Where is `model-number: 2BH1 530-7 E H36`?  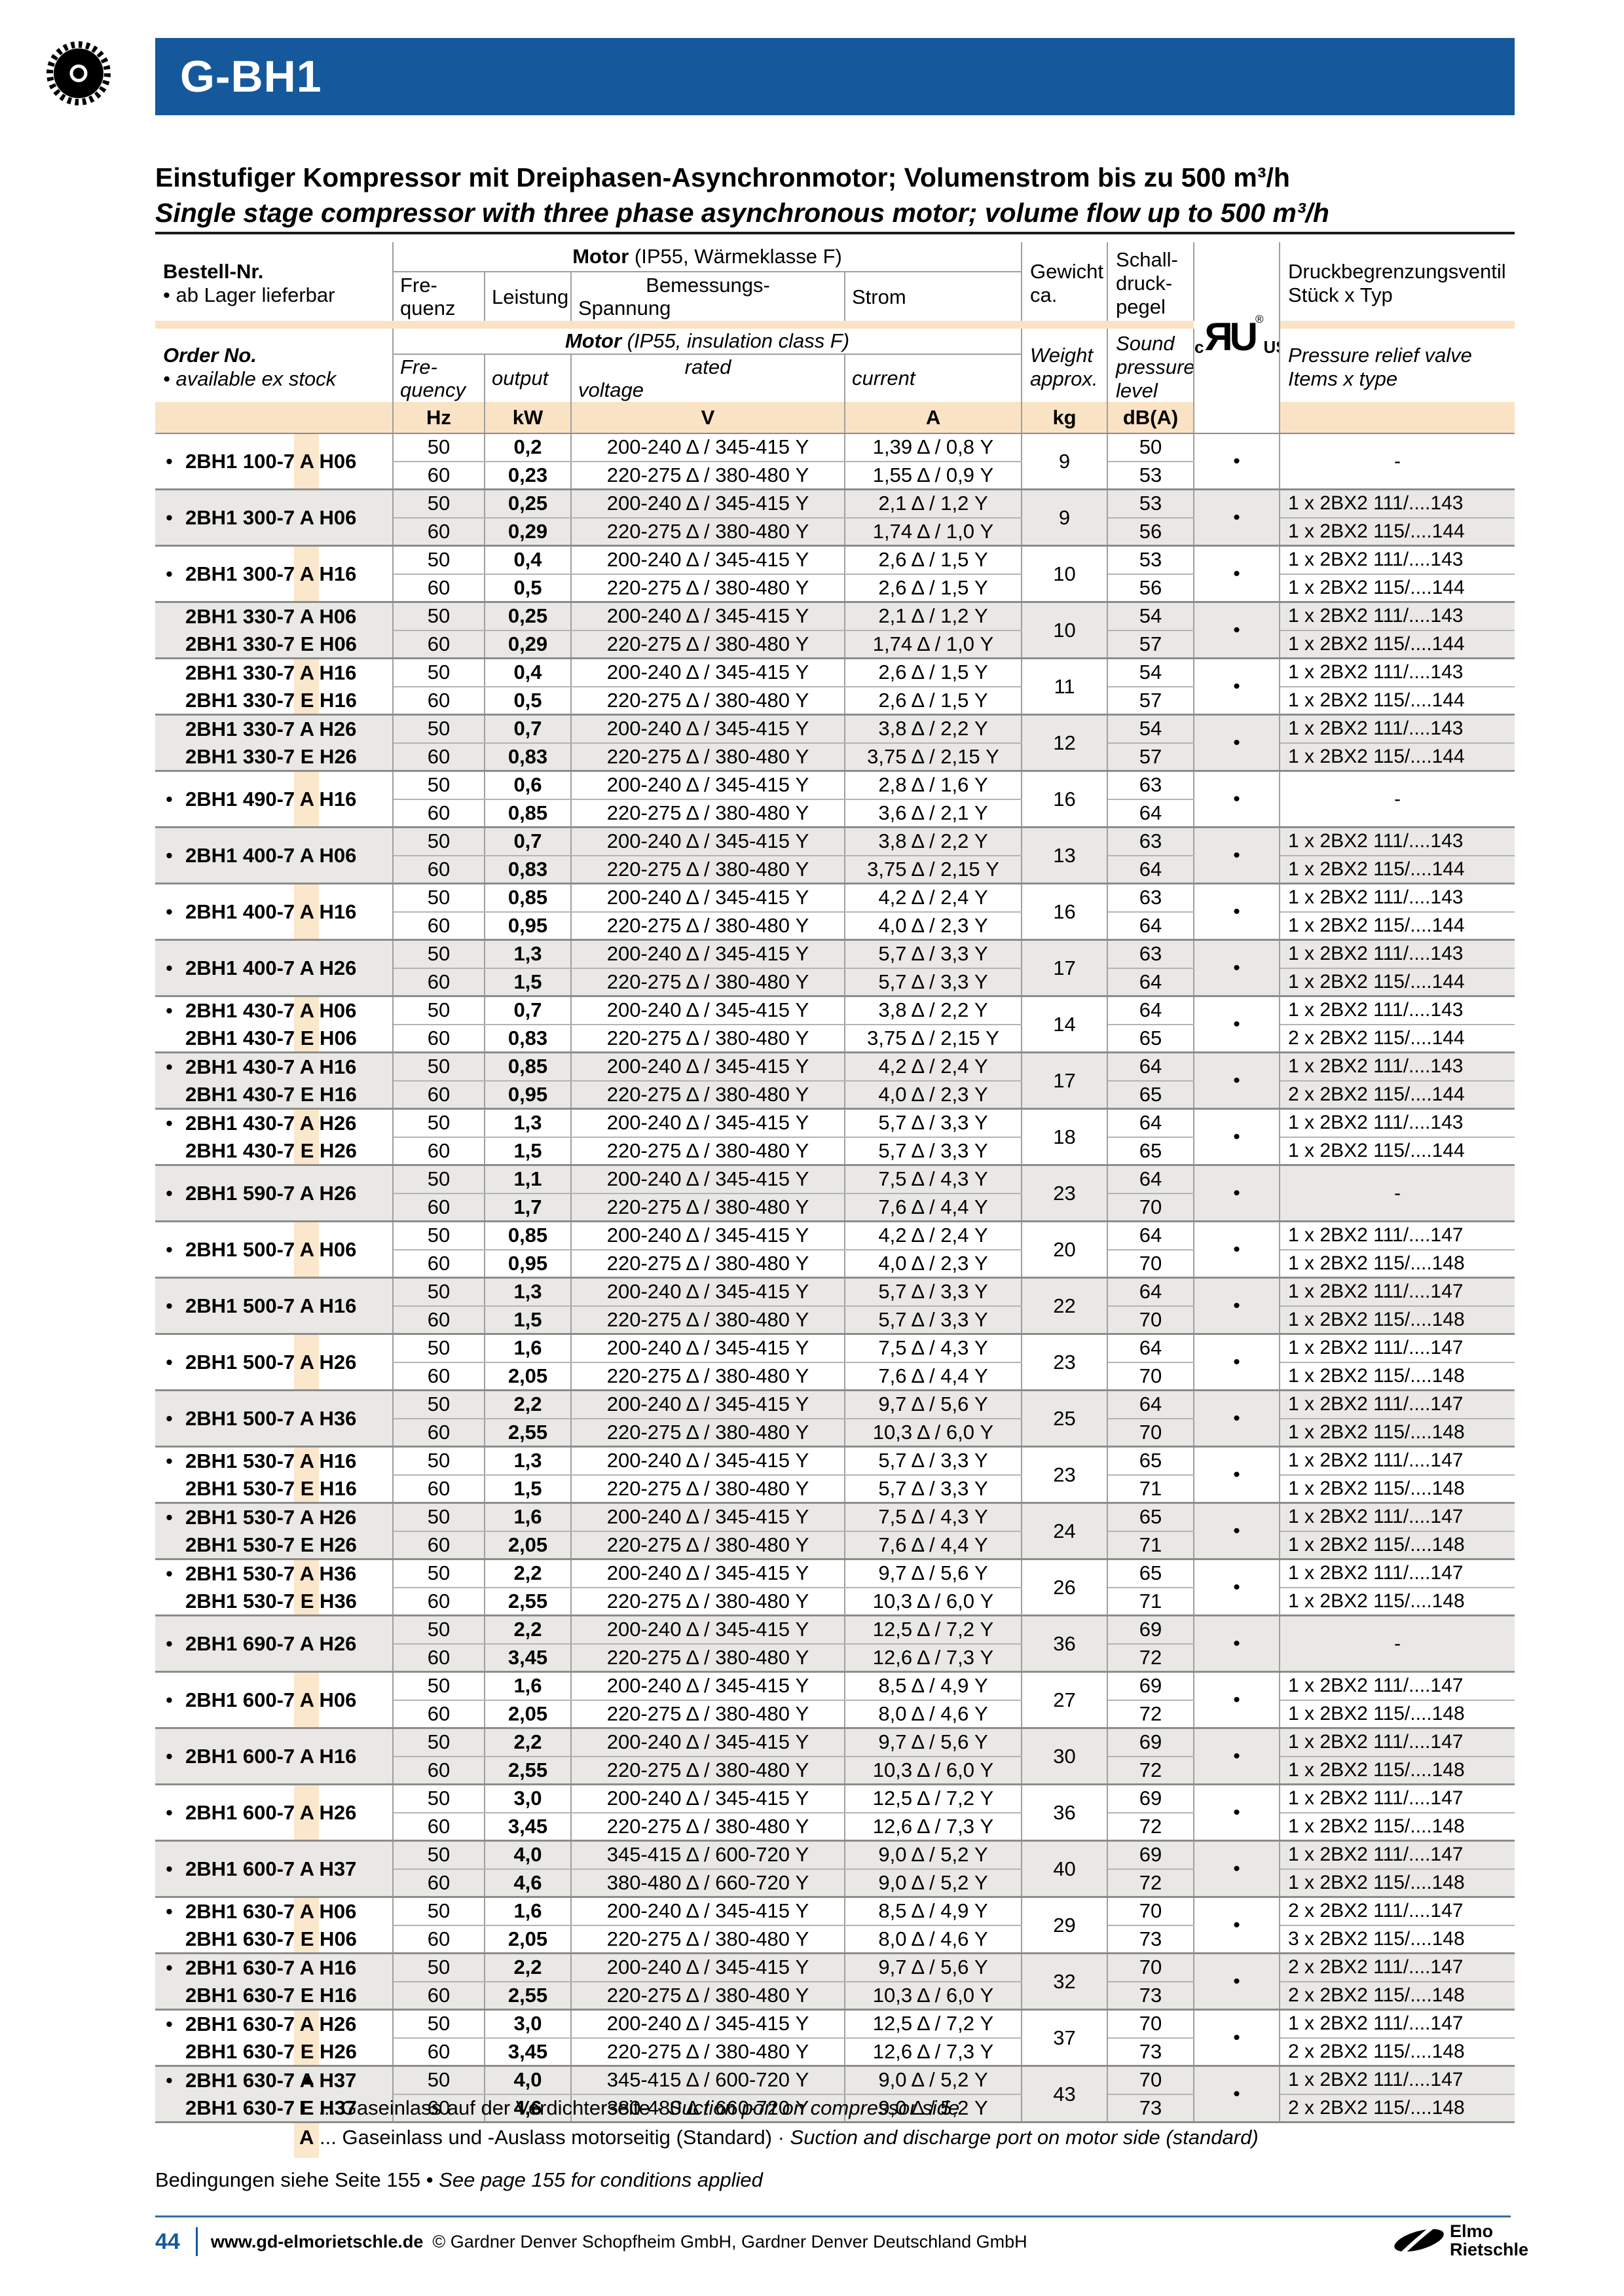 model-number: 2BH1 530-7 E H36 is located at coordinates (271, 1601).